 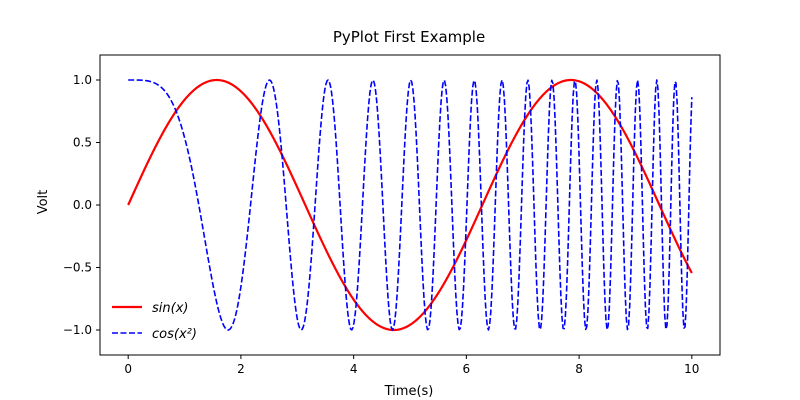 What do you see at coordinates (82, 143) in the screenshot?
I see `y-tick-label: 0.5` at bounding box center [82, 143].